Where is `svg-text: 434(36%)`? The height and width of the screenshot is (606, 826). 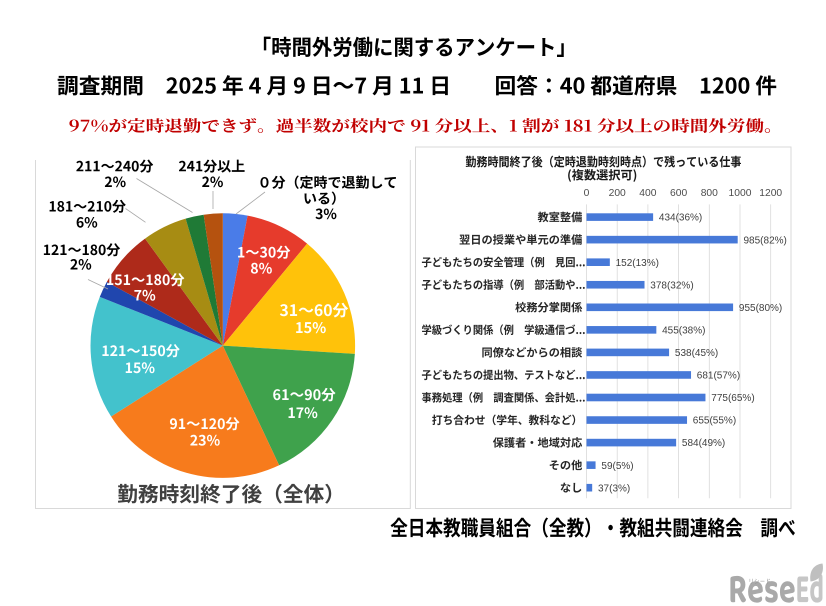 svg-text: 434(36%) is located at coordinates (680, 218).